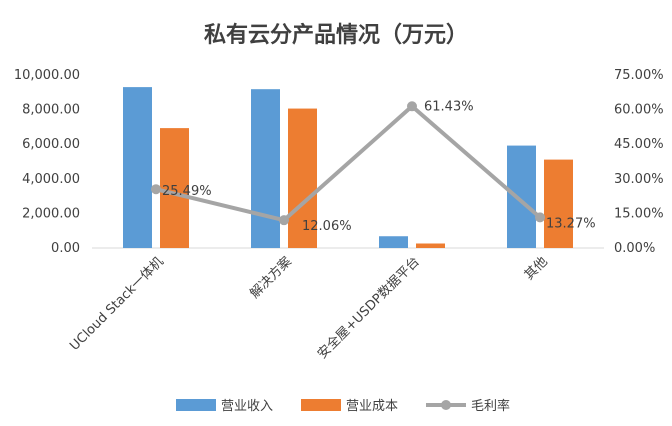  Describe the element at coordinates (343, 406) in the screenshot. I see `legend: 营业收入 营业成本 毛利率` at that location.